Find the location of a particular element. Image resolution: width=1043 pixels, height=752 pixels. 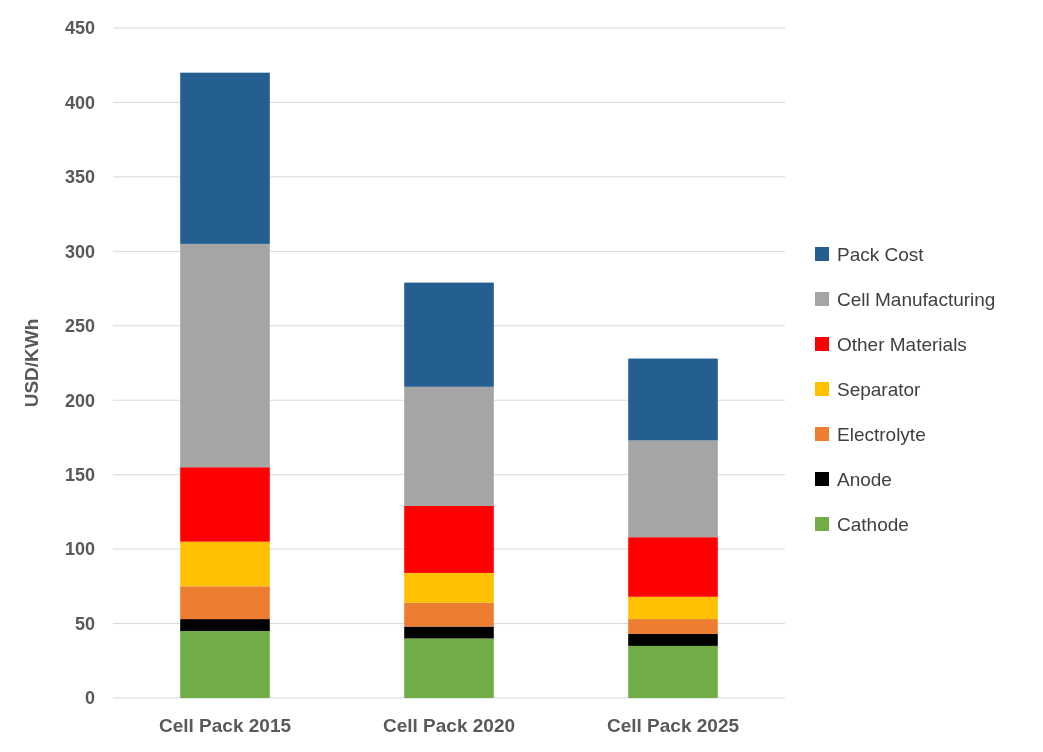

x-tick-label: Cell Pack 2015 is located at coordinates (225, 725).